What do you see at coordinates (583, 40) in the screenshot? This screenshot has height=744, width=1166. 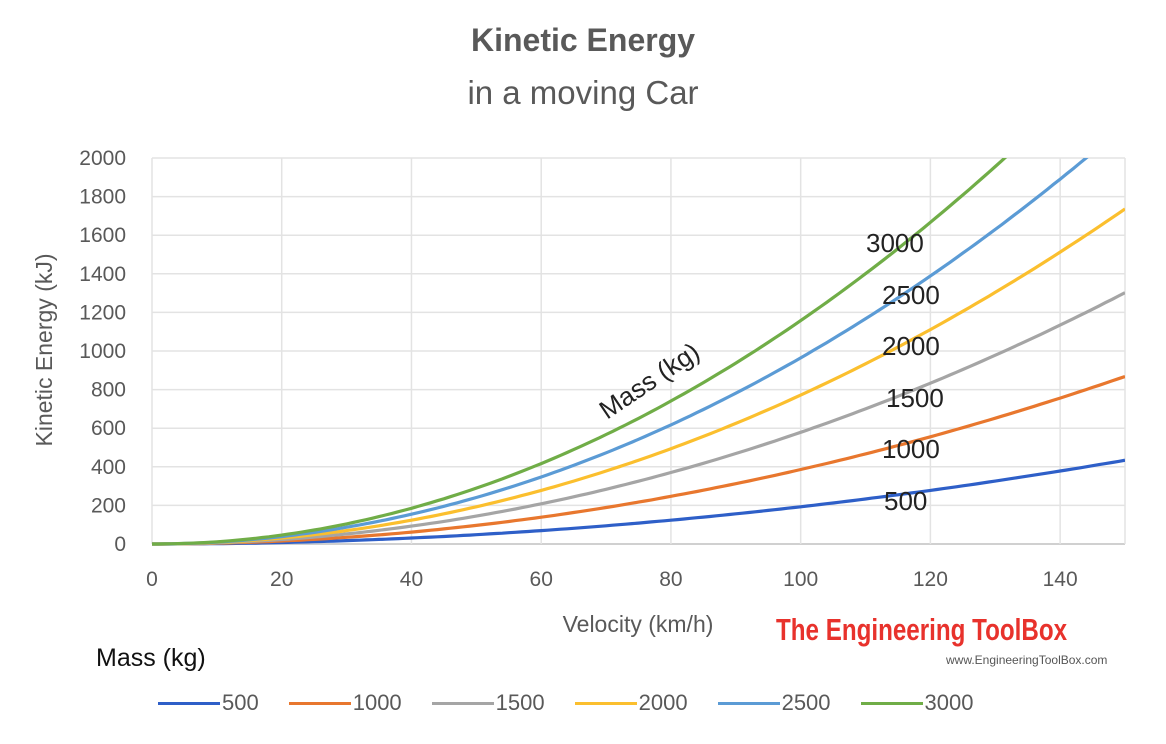 I see `chart-title: Kinetic Energy` at bounding box center [583, 40].